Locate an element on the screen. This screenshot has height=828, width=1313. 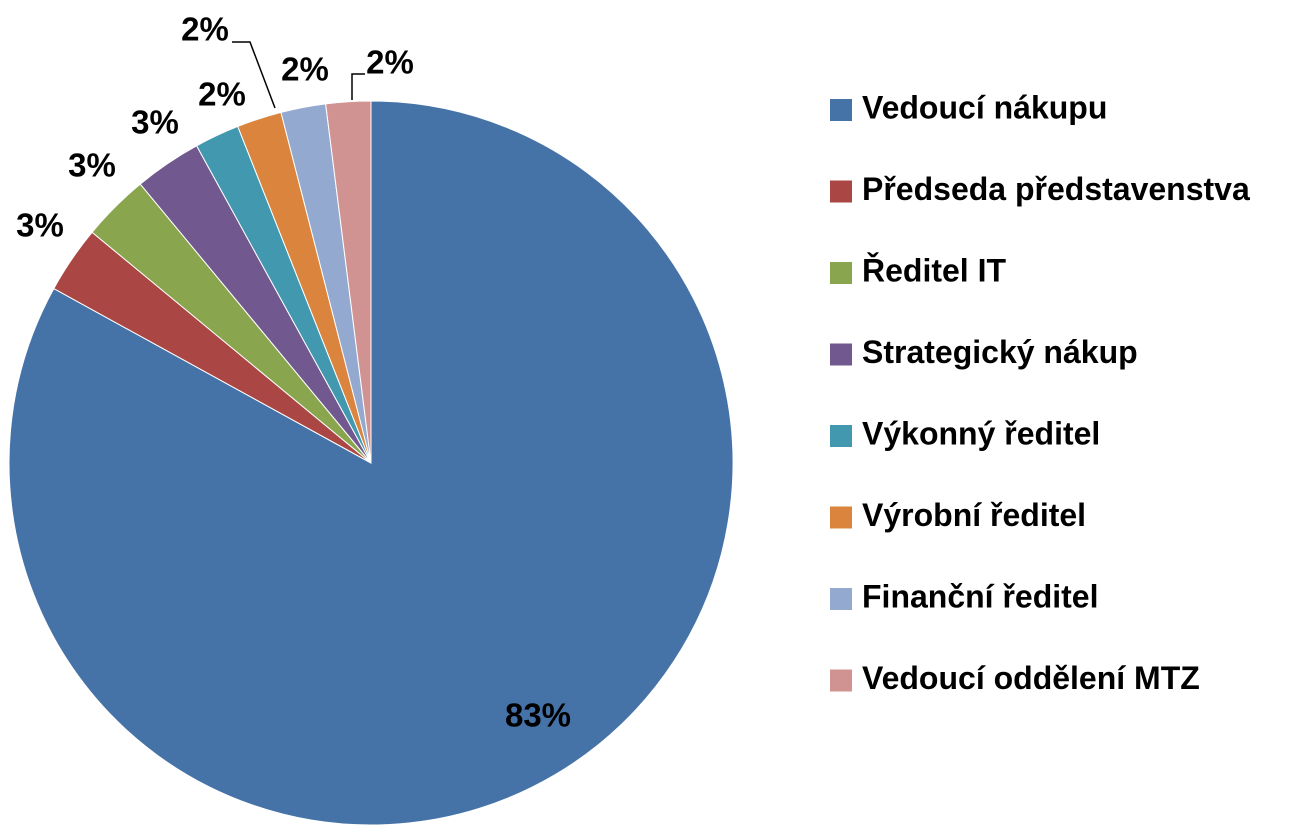
legend-label: Výkonný ředitel is located at coordinates (981, 433).